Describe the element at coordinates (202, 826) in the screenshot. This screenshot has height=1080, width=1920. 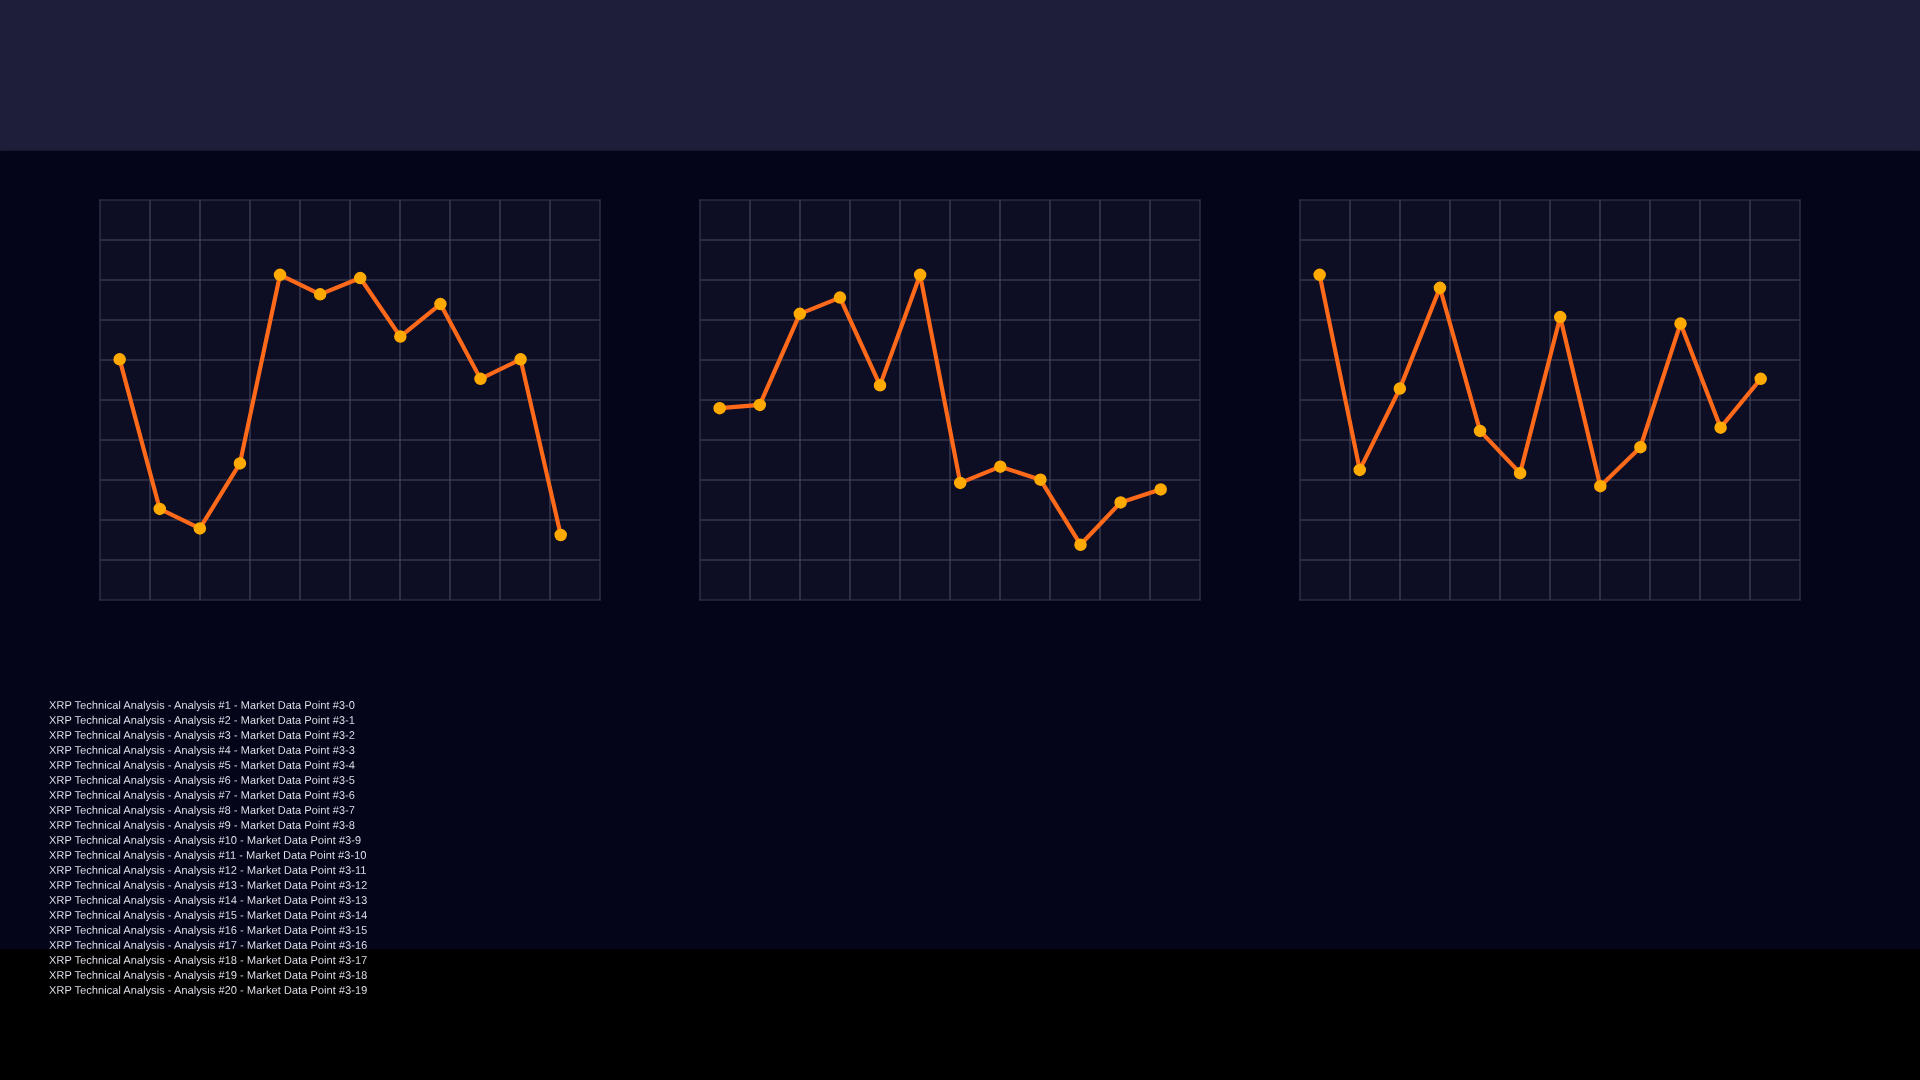
I see `text: XRP Technical Analysis - Analysis #9 - Market Data Point #3-8` at that location.